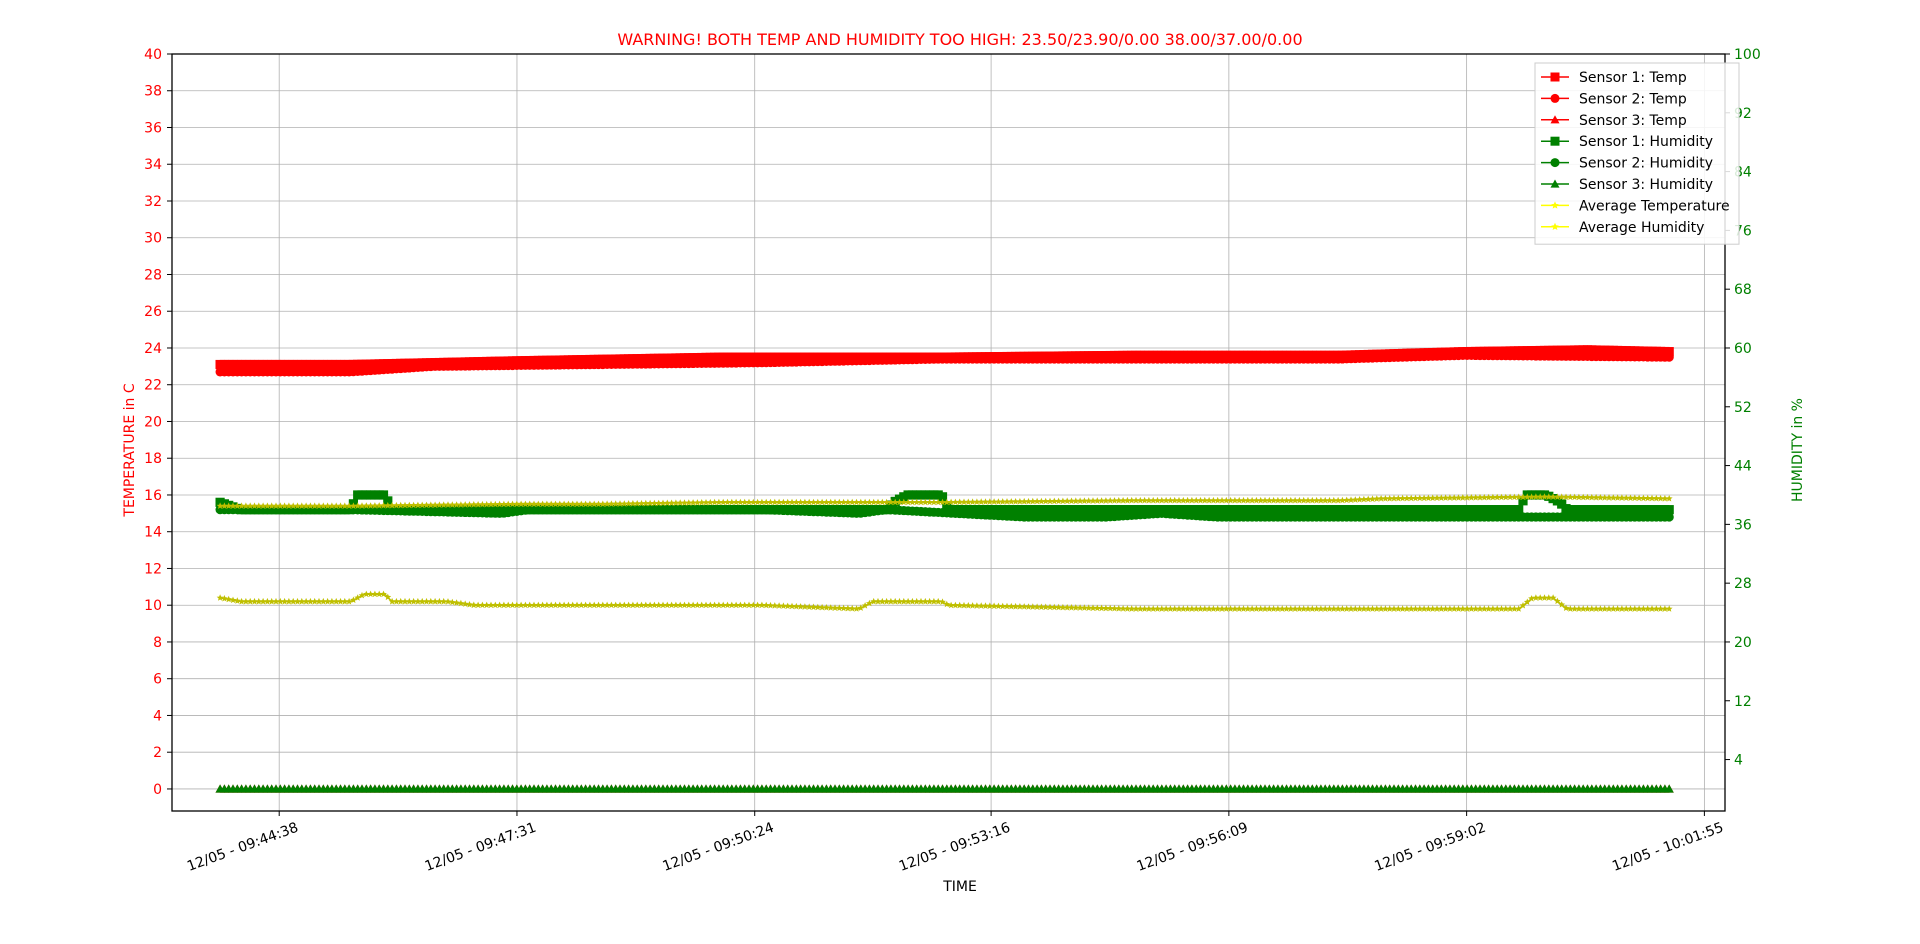  What do you see at coordinates (153, 202) in the screenshot?
I see `y-tick-label-left: 32` at bounding box center [153, 202].